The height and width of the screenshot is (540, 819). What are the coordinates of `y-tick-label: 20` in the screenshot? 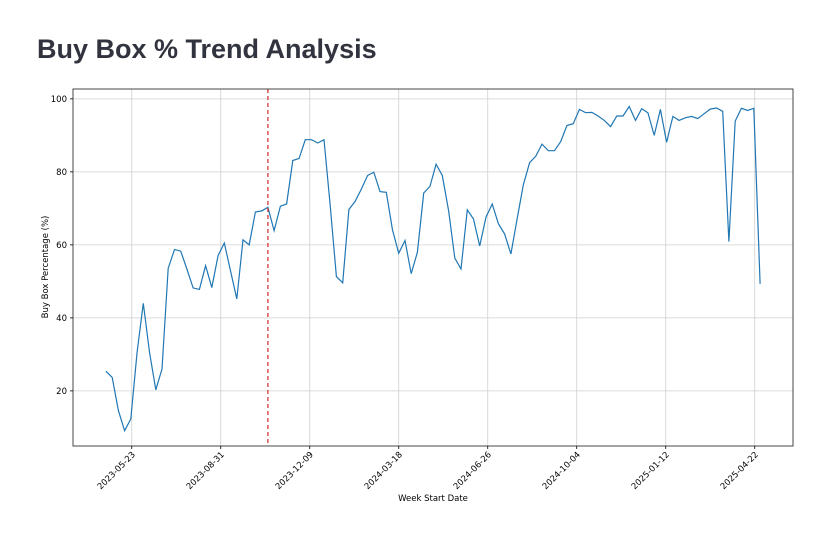 It's located at (61, 392).